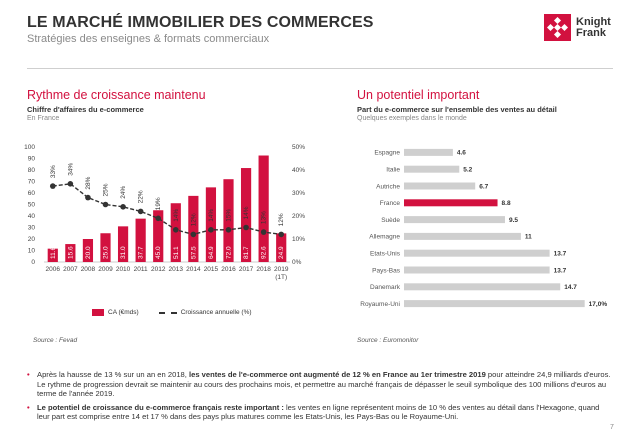 This screenshot has width=638, height=442. I want to click on x-tick-label: 2009, so click(105, 269).